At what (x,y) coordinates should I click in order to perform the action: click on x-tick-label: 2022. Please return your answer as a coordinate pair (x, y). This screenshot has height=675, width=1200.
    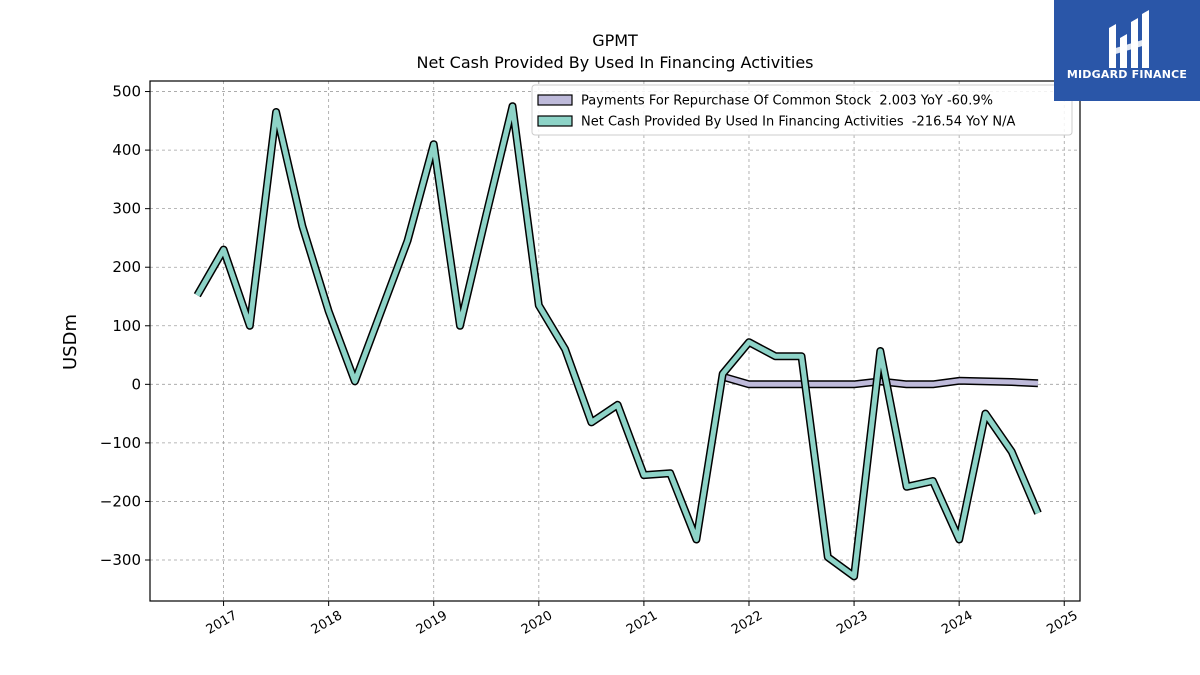
    Looking at the image, I should click on (747, 623).